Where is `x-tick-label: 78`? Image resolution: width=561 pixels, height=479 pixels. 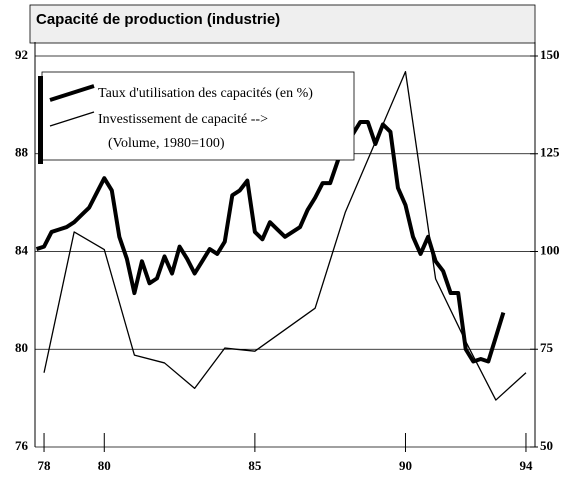 x-tick-label: 78 is located at coordinates (45, 465).